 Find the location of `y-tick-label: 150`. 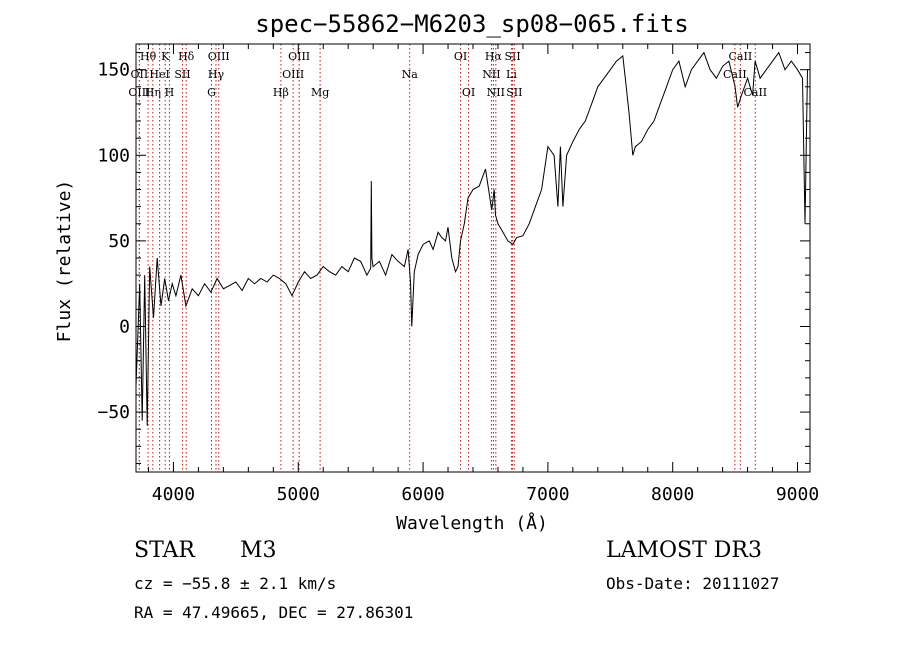

y-tick-label: 150 is located at coordinates (113, 70).